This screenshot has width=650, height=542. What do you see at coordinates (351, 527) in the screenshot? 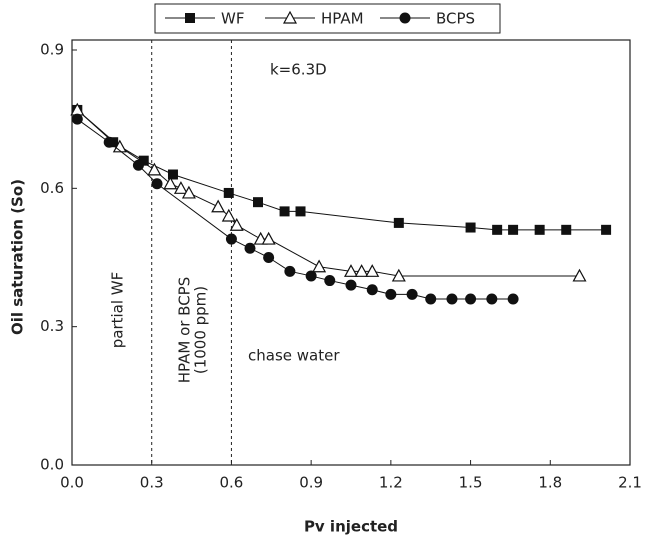
I see `x-axis-title: Pv injected` at bounding box center [351, 527].